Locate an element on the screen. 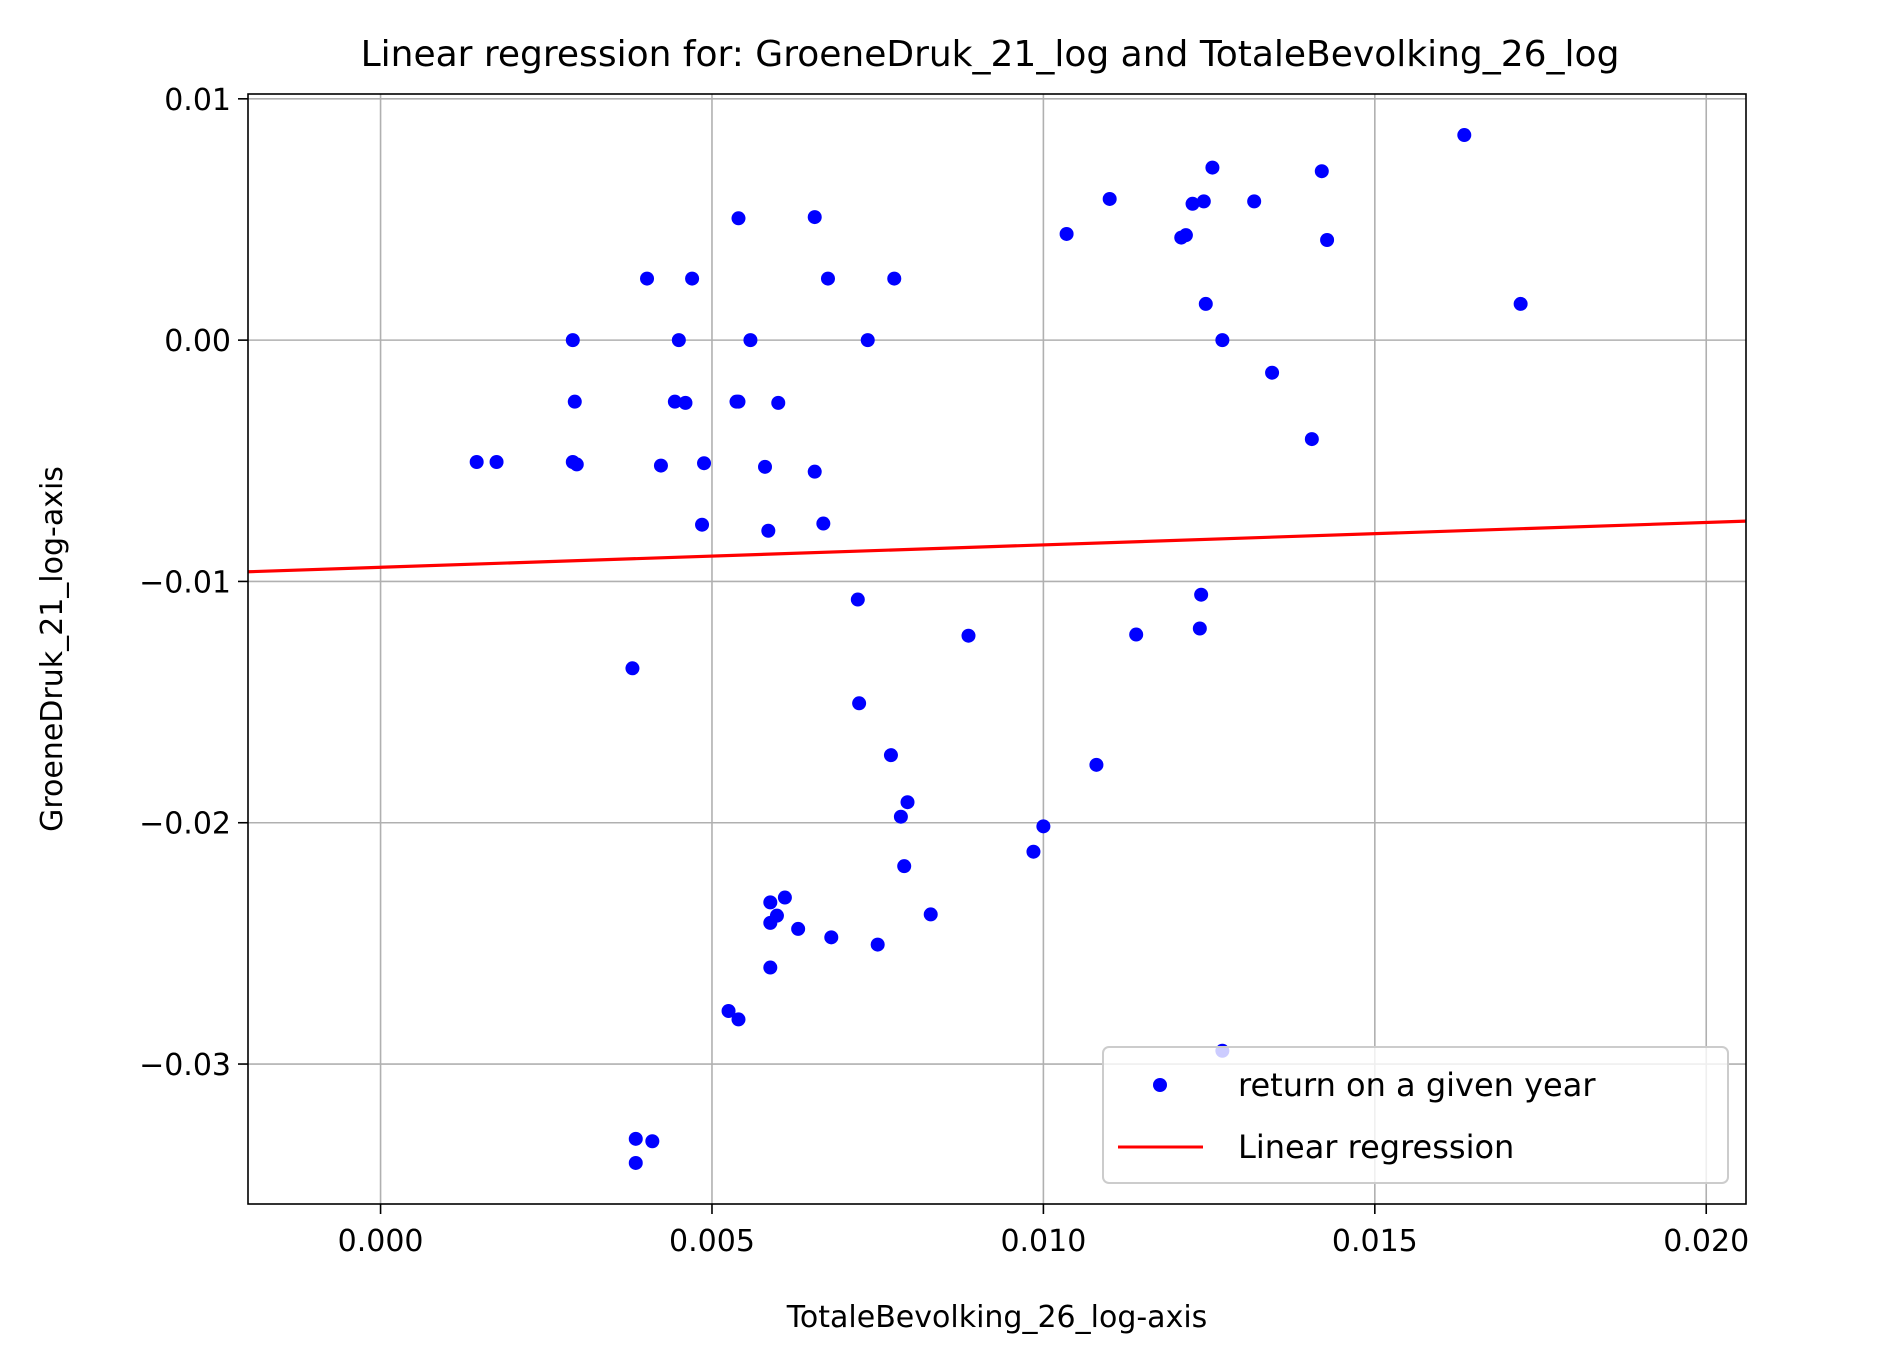 Image resolution: width=1895 pixels, height=1367 pixels. legend-label-regression: Linear regression is located at coordinates (1376, 1147).